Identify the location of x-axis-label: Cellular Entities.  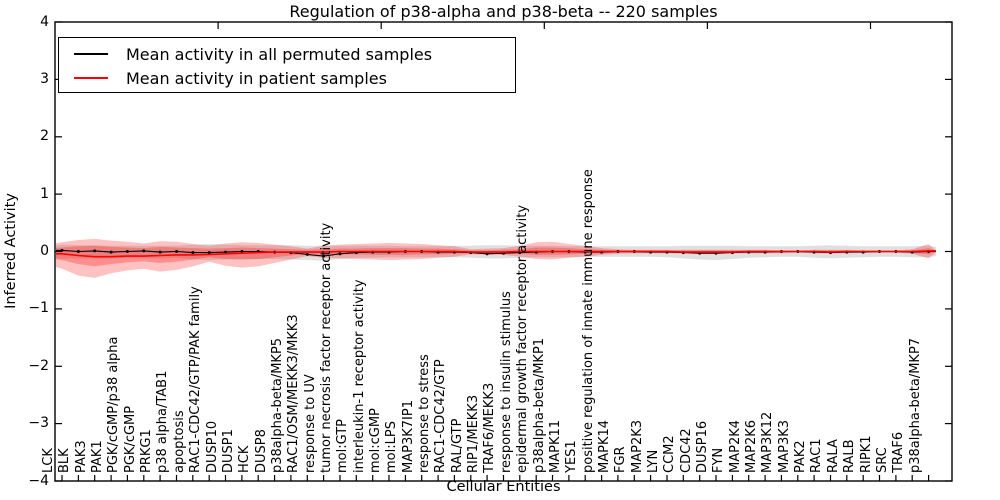
(503, 487).